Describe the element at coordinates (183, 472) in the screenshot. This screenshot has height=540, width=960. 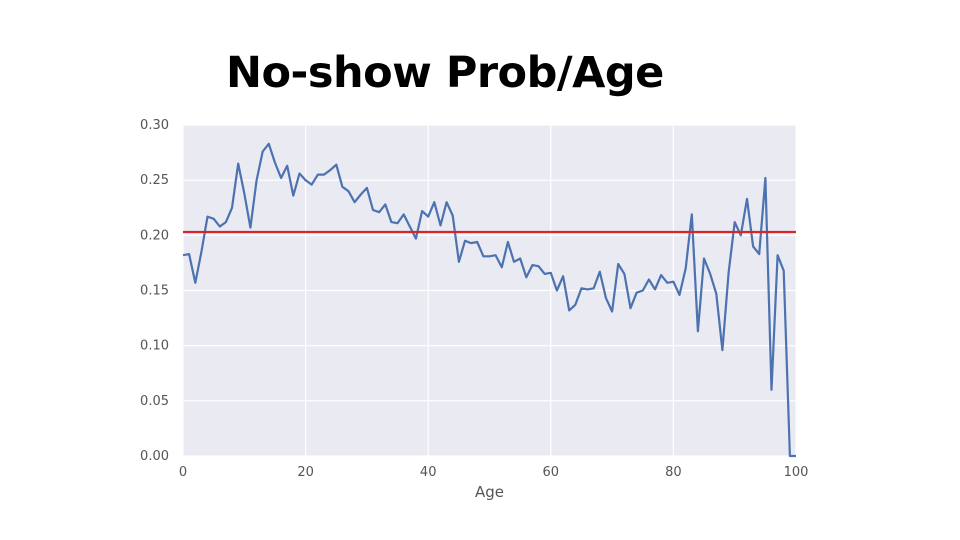
I see `x-tick-label: 0` at that location.